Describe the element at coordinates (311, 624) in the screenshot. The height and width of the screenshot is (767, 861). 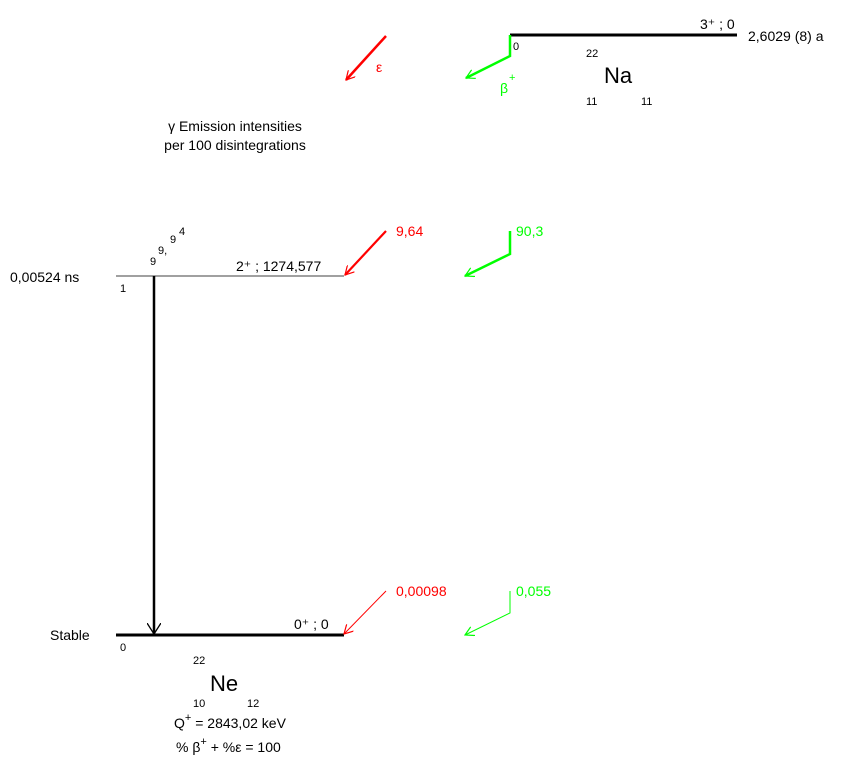
I see `ground-level-spin-energy: 0⁺ ; 0` at that location.